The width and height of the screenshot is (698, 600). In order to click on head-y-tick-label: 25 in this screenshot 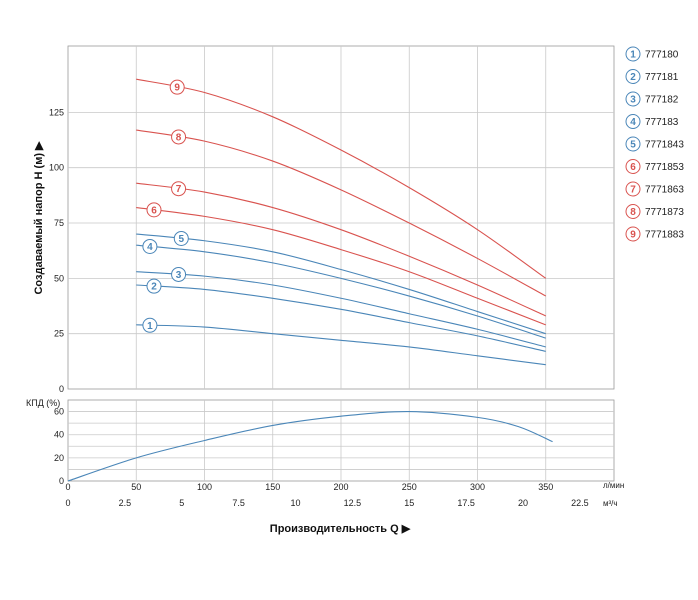, I will do `click(59, 334)`.